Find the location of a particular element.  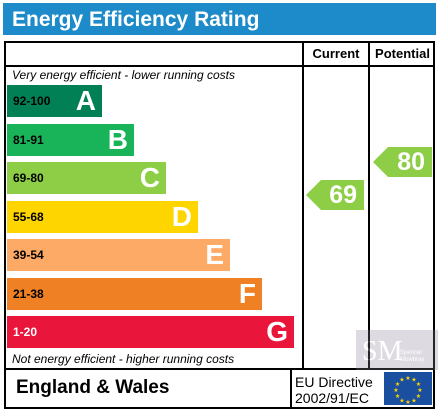

column-current: Current is located at coordinates (336, 53).